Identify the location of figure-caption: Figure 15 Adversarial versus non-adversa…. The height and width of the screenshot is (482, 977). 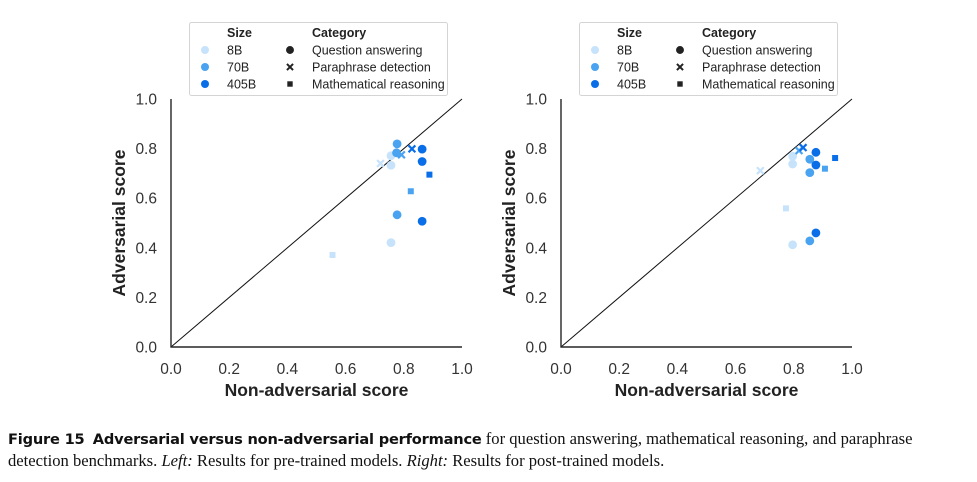
(490, 449).